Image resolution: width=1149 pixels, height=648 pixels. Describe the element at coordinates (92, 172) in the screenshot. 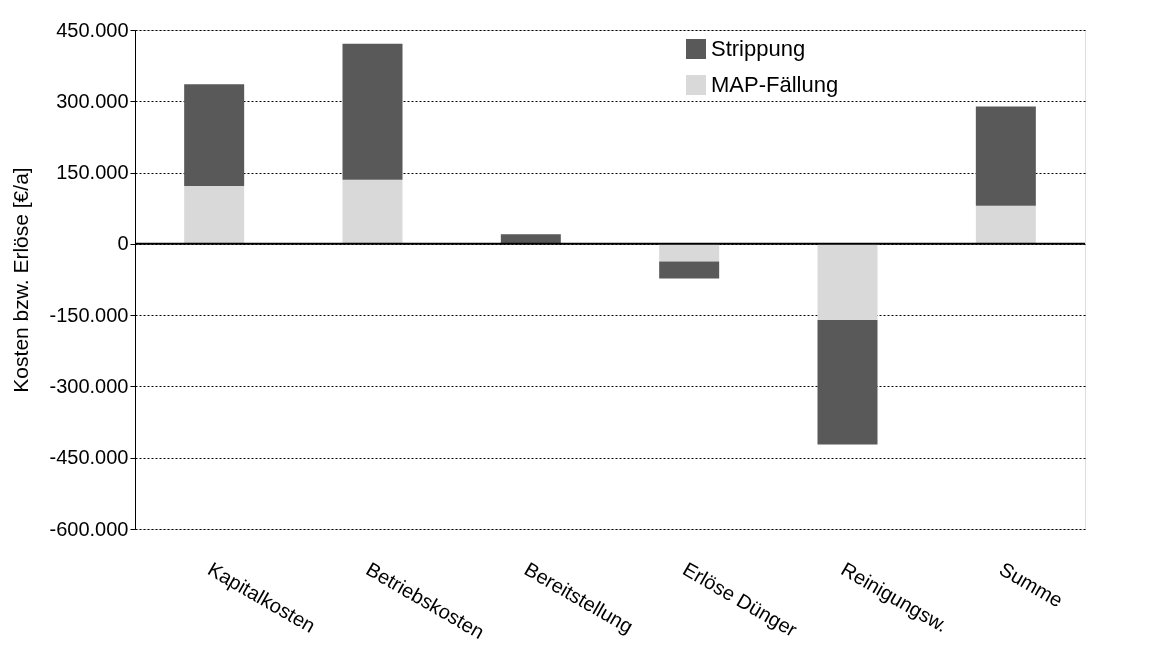

I see `y-tick-label: 150.000` at that location.